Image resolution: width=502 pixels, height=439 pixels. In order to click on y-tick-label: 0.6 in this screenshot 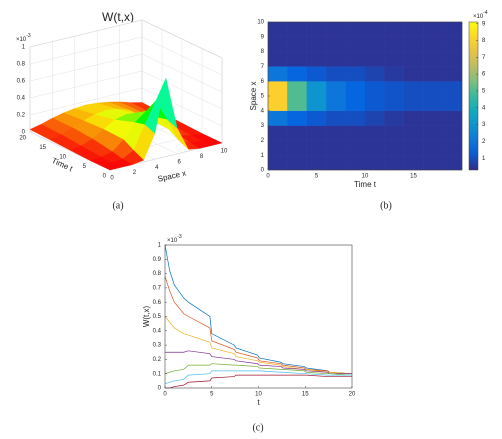, I will do `click(157, 303)`.